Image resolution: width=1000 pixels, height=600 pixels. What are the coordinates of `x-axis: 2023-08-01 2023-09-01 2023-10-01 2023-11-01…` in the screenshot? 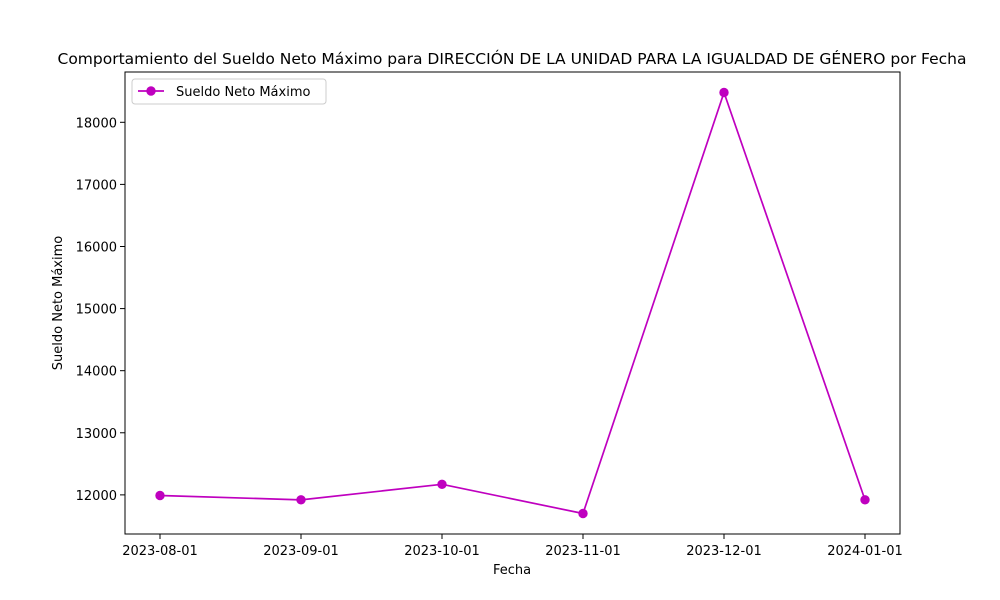 It's located at (512, 546).